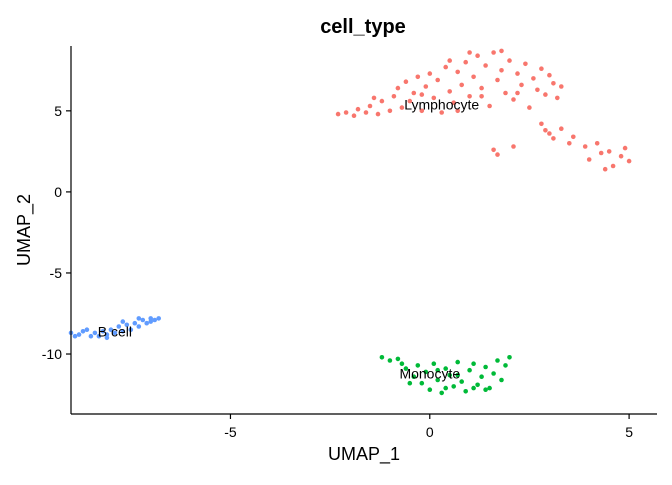  What do you see at coordinates (363, 27) in the screenshot?
I see `chart-title: cell_type` at bounding box center [363, 27].